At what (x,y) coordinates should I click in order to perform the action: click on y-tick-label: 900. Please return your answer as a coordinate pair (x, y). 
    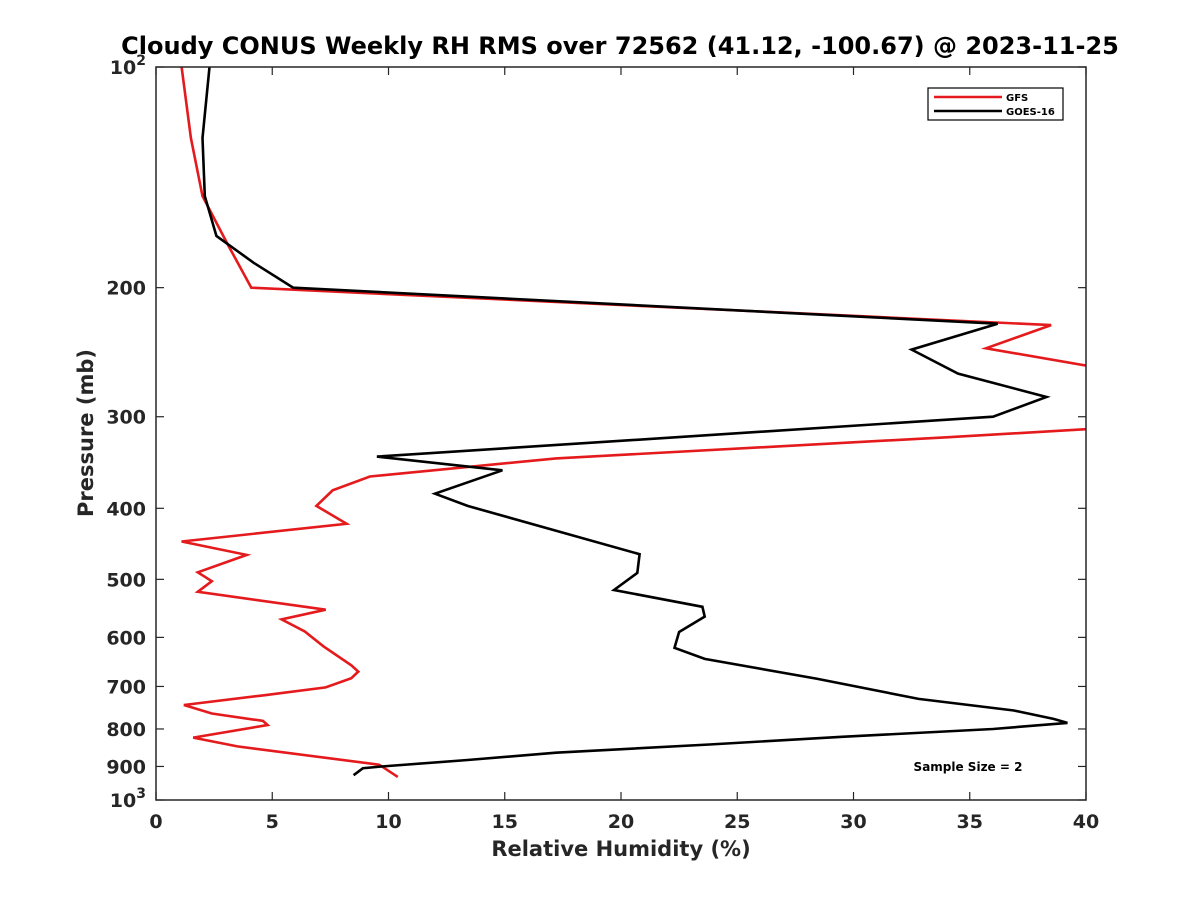
    Looking at the image, I should click on (126, 767).